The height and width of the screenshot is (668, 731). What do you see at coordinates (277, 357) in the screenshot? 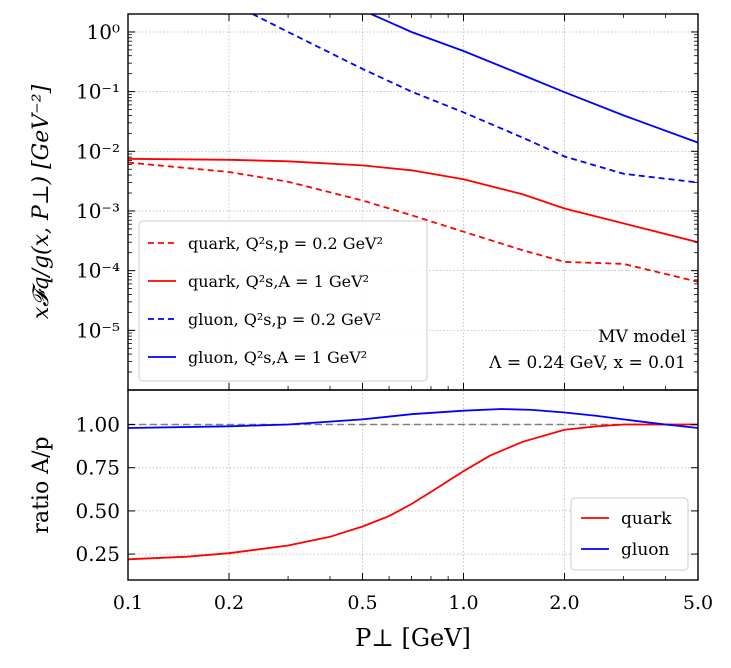
I see `top-legend-label: gluon, Q²s,A = 1 GeV²` at bounding box center [277, 357].